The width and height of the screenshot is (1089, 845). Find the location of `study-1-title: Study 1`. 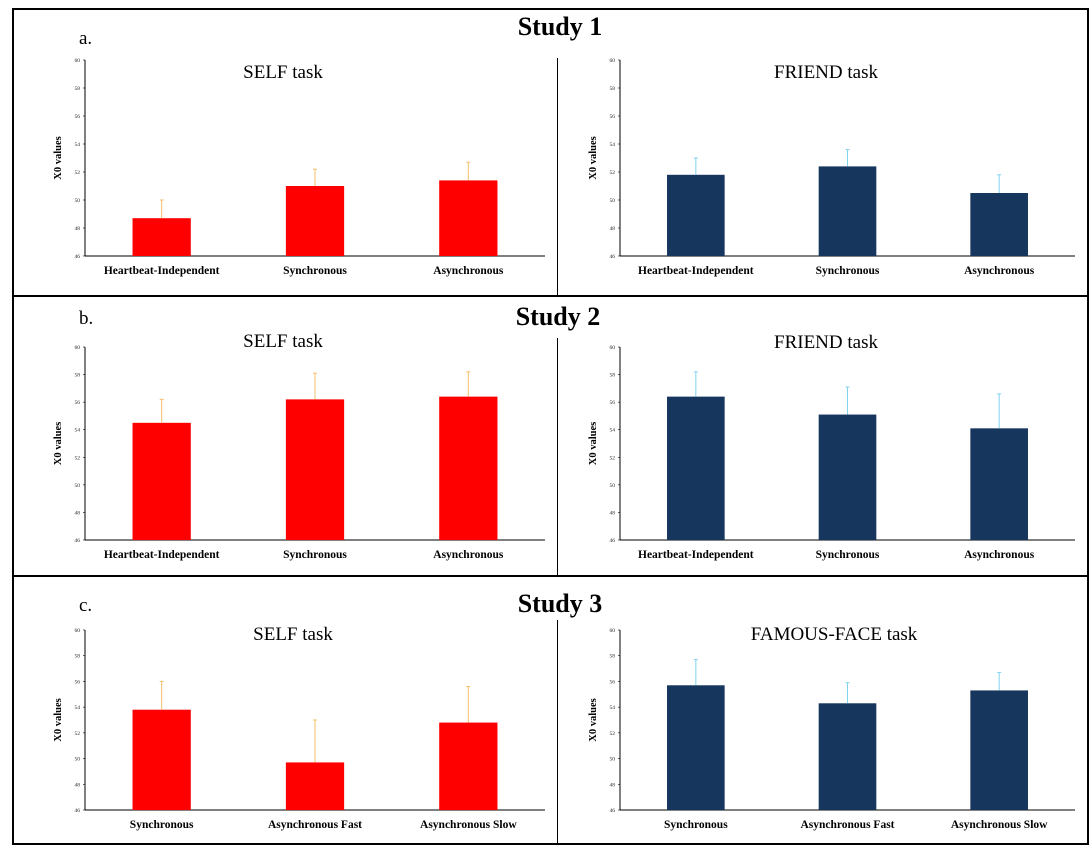

study-1-title: Study 1 is located at coordinates (560, 26).